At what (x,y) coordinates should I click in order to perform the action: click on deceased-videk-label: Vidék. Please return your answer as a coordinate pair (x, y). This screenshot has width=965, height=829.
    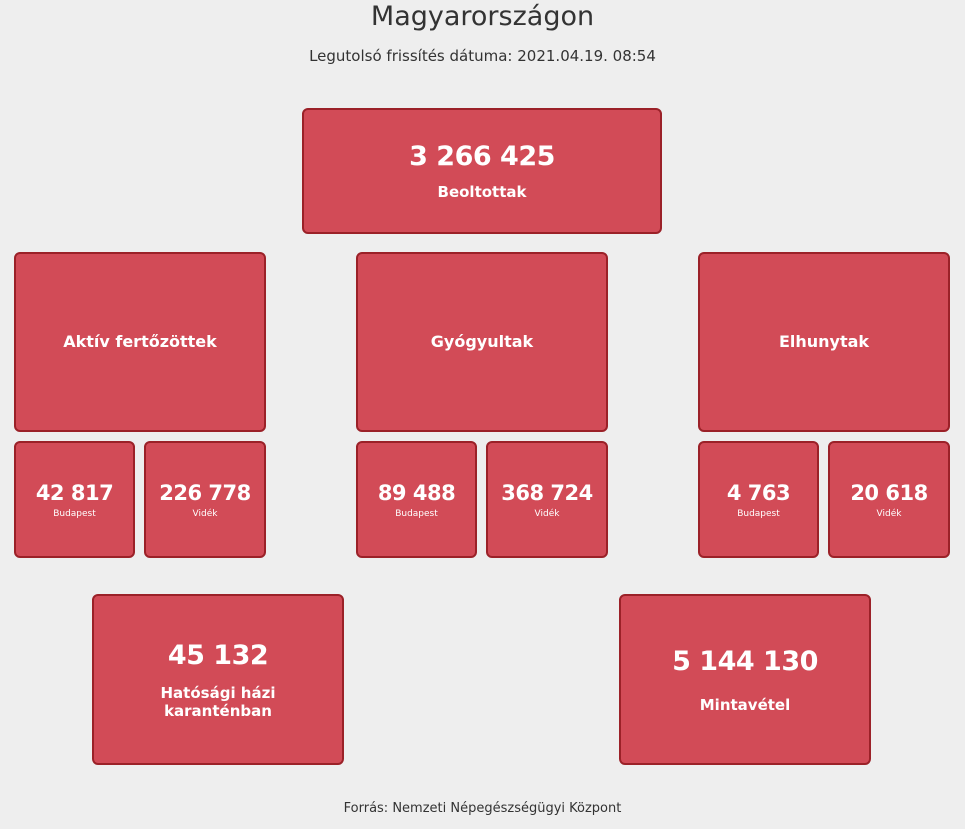
    Looking at the image, I should click on (889, 513).